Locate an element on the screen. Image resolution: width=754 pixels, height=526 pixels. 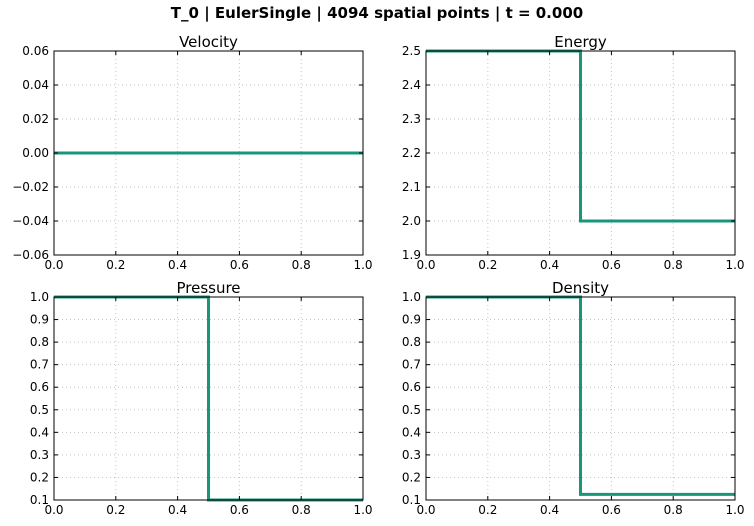
pressure-ytick-label: 0.8 is located at coordinates (39, 342).